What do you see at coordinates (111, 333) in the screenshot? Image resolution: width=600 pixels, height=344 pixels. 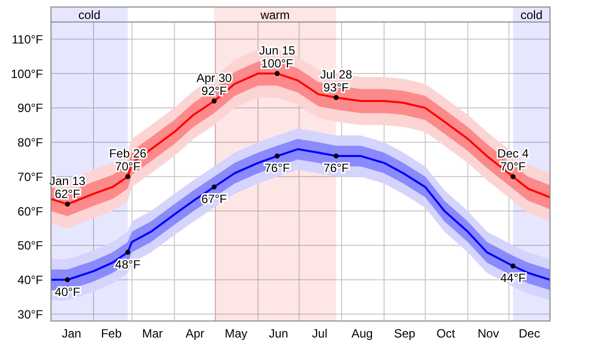 I see `x-tick-label: Feb` at bounding box center [111, 333].